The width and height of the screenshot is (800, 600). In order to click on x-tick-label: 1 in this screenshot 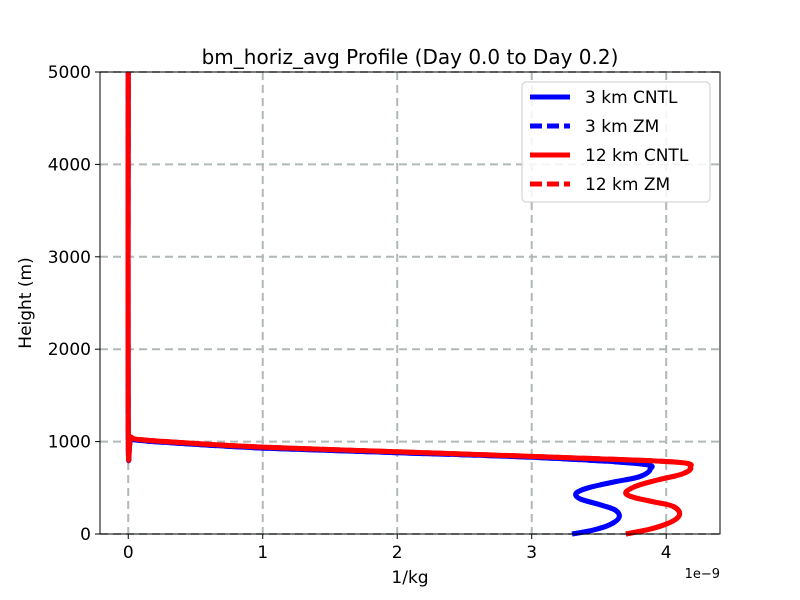, I will do `click(262, 553)`.